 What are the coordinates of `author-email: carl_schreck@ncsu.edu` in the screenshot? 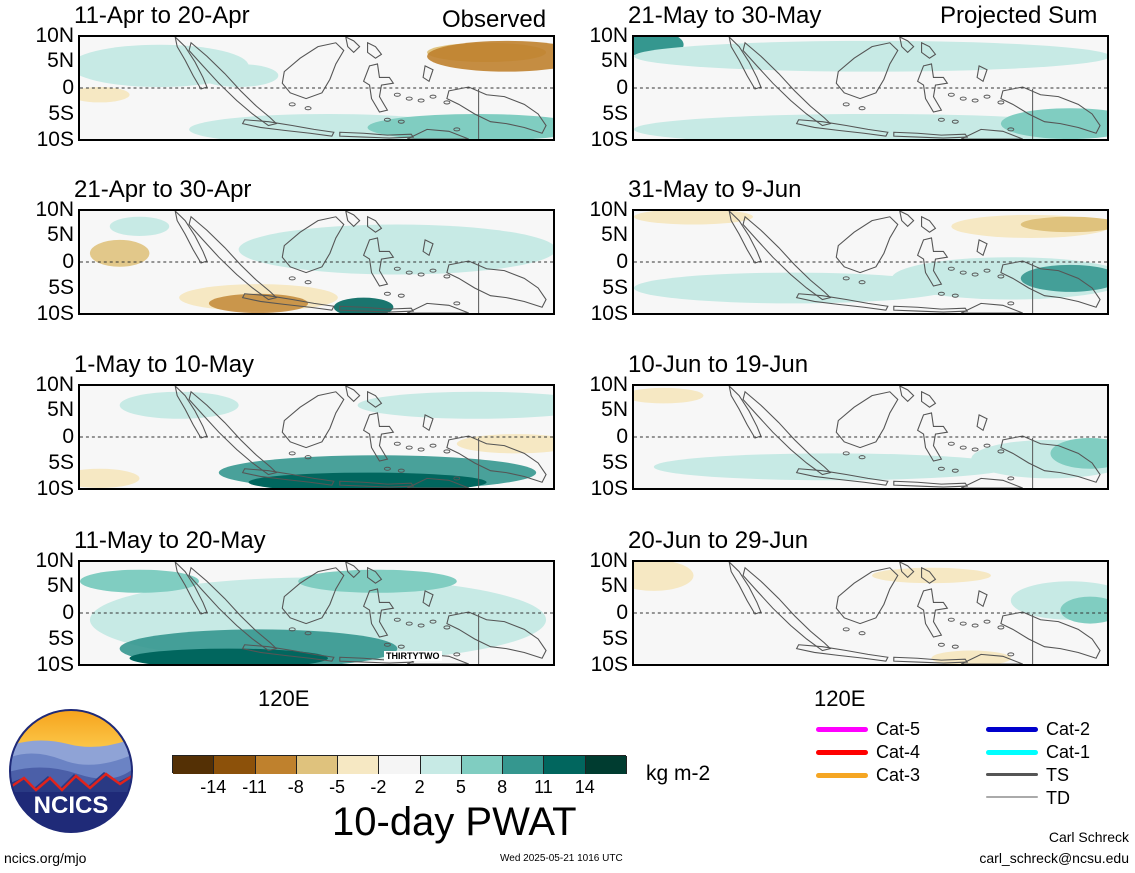 It's located at (1054, 858).